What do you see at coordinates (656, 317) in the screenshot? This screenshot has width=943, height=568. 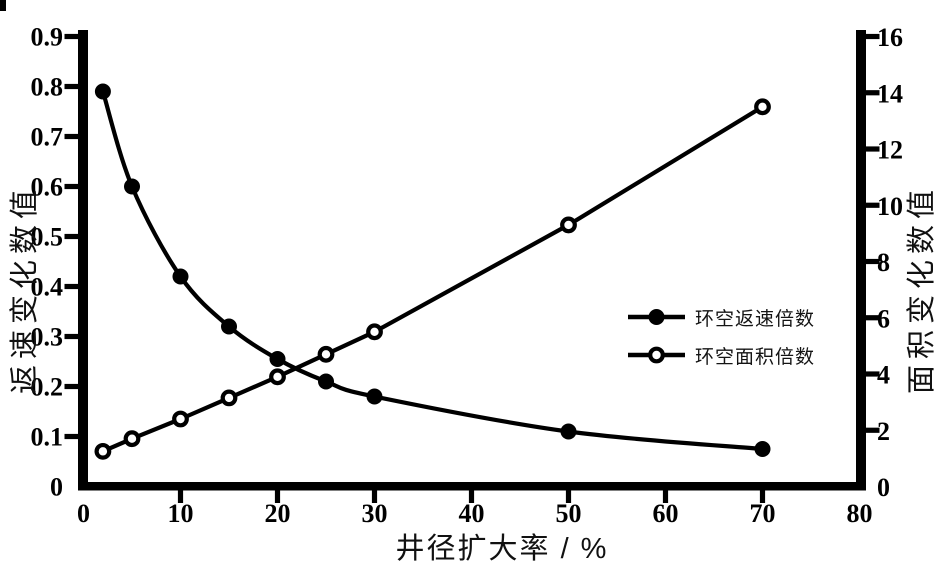 I see `filled-circle-marker-icon` at bounding box center [656, 317].